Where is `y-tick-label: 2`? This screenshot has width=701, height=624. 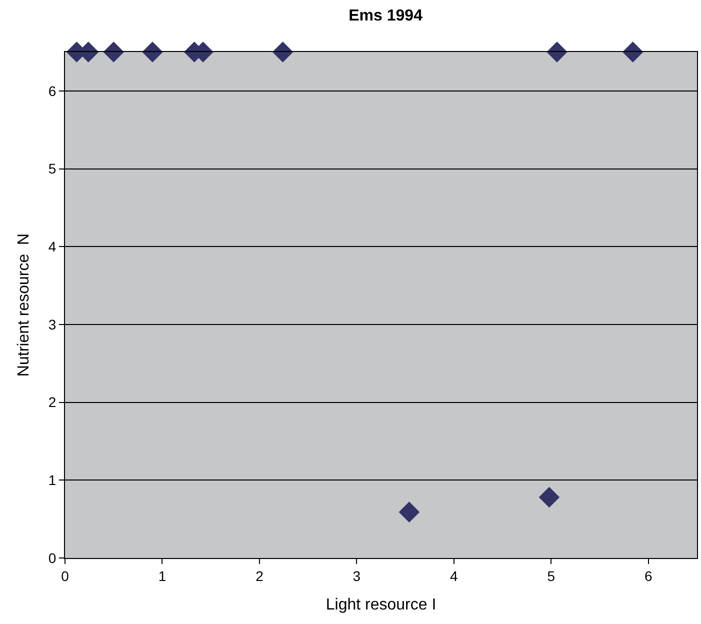
y-tick-label: 2 is located at coordinates (52, 402).